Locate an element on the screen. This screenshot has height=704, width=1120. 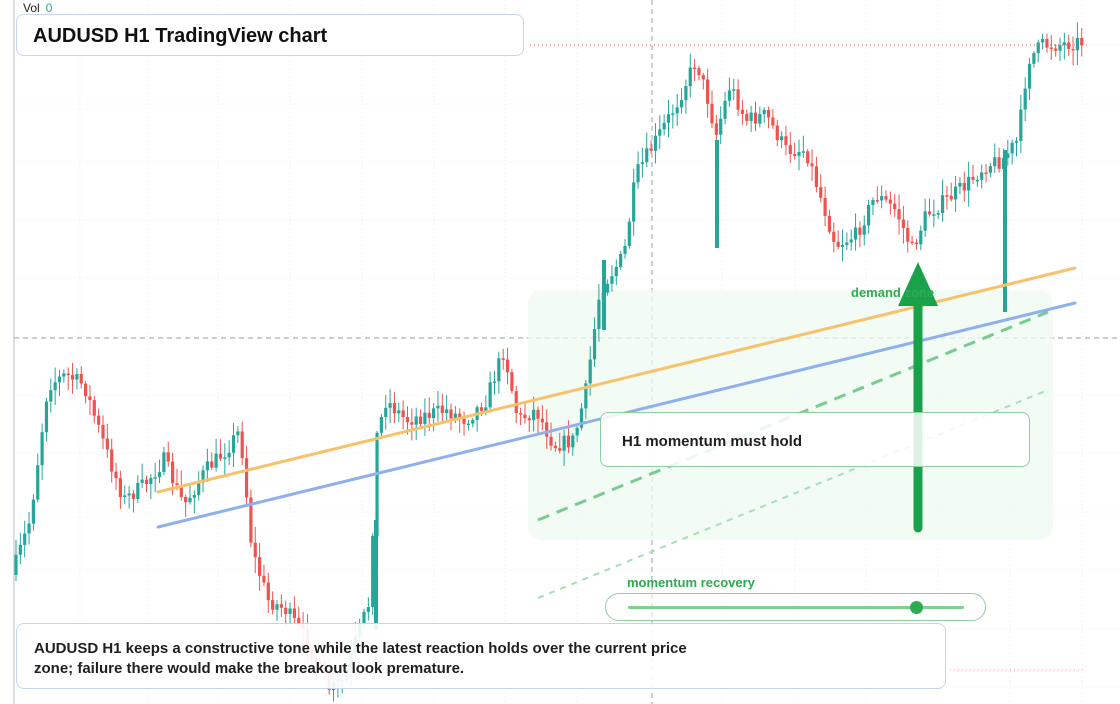
momentum-callout-text: H1 momentum must hold is located at coordinates (712, 441).